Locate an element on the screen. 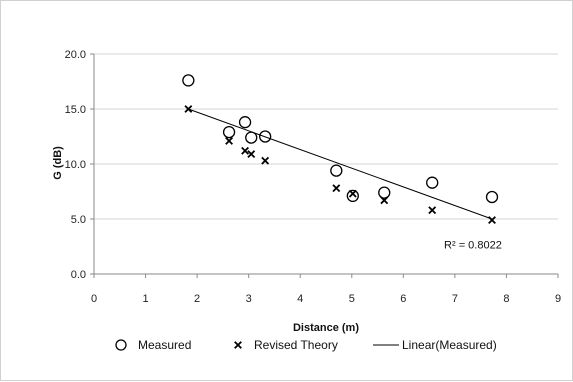 This screenshot has width=573, height=382. x-tick-label: 7 is located at coordinates (455, 299).